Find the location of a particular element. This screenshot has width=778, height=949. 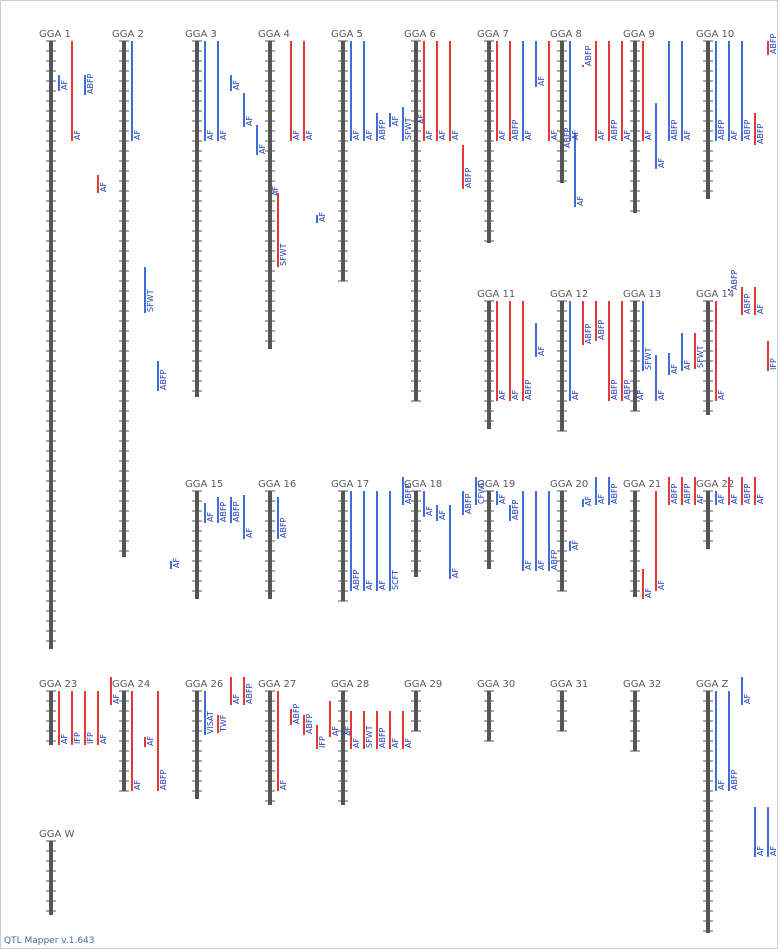

chromosome-gga-6: GGA 6 AF AF AF ABFP is located at coordinates (438, 215).